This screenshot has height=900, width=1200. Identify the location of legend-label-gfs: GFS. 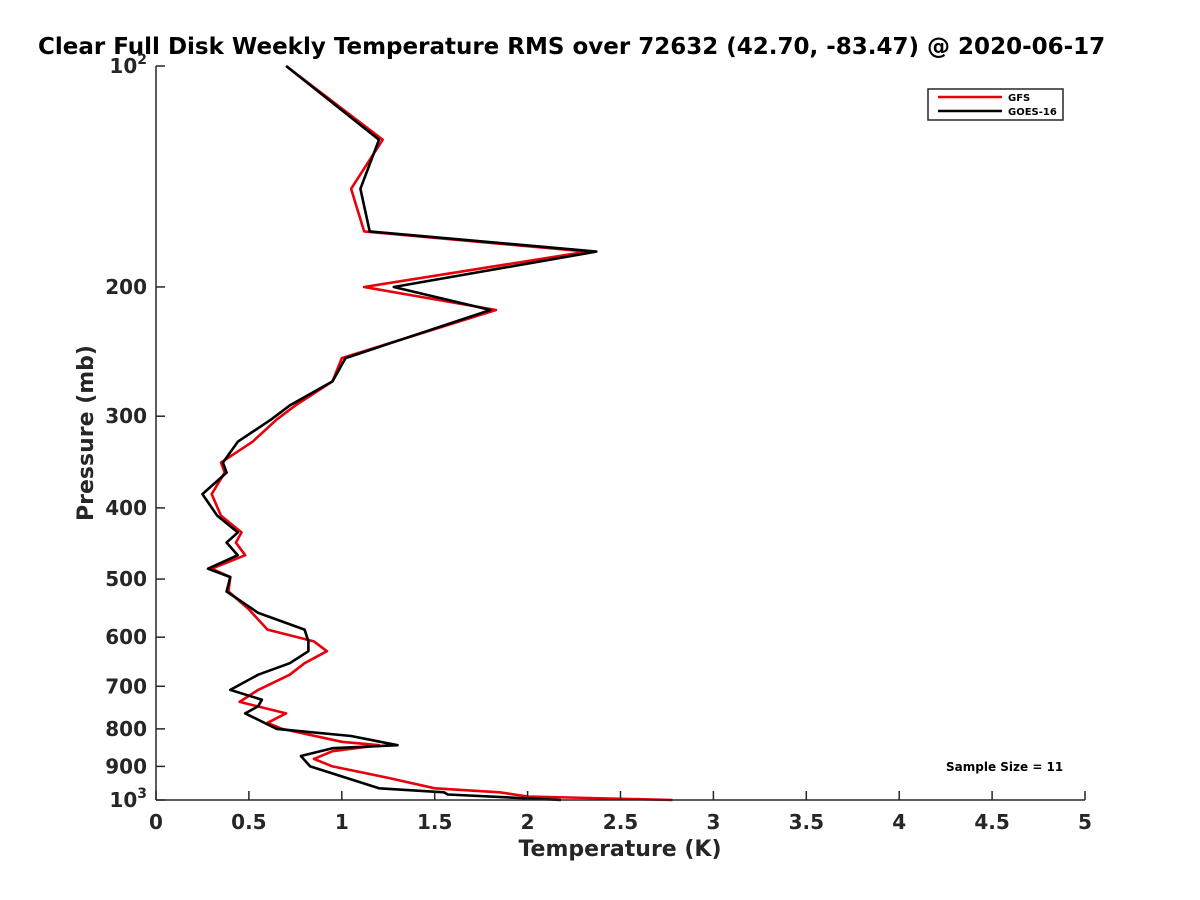
(1019, 98).